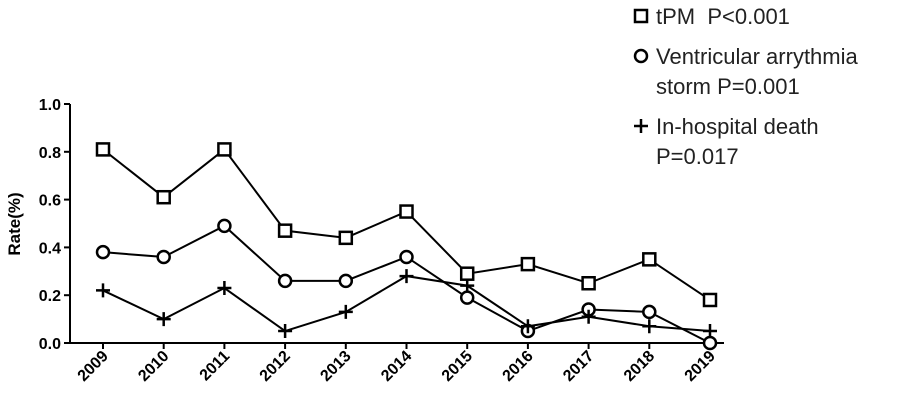 Image resolution: width=901 pixels, height=409 pixels. I want to click on legend-item: In-hospital death P=0.017, so click(764, 142).